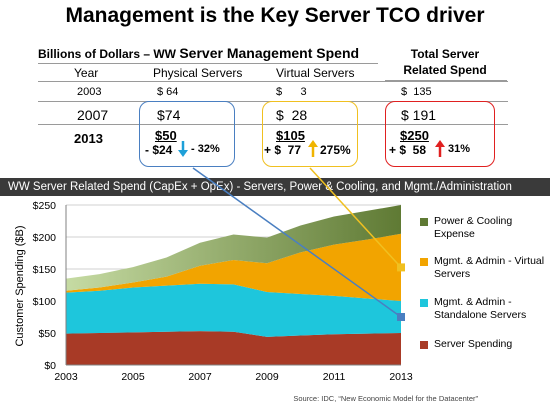 This screenshot has height=407, width=550. What do you see at coordinates (66, 377) in the screenshot?
I see `x-tick-label: 2003` at bounding box center [66, 377].